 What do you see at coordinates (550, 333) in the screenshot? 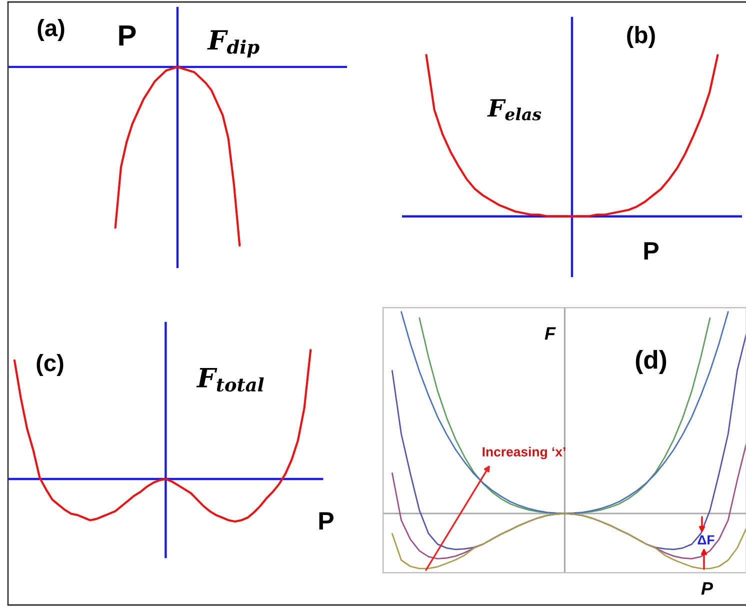
I see `y-axis-title: F` at bounding box center [550, 333].